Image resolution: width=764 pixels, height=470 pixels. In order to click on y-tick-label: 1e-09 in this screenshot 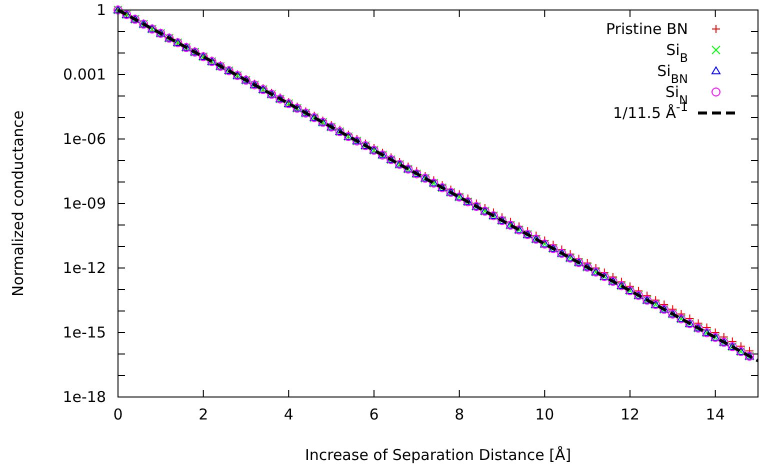, I will do `click(84, 203)`.